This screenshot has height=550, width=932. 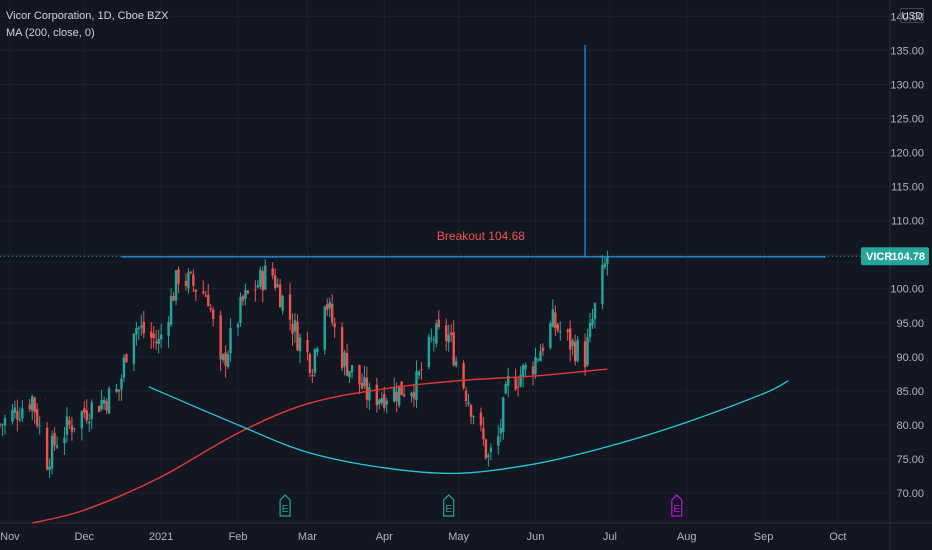 I want to click on y-tick-label: 75.00, so click(x=910, y=460).